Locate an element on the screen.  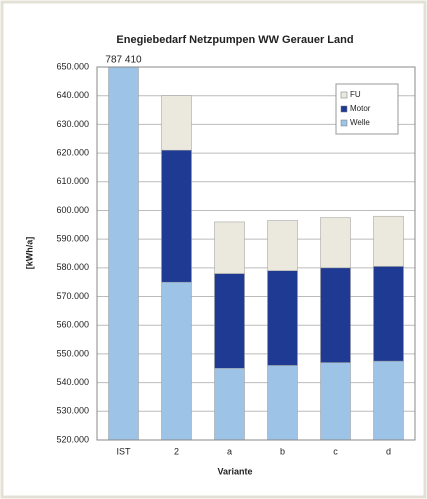
x-tick-label: IST is located at coordinates (123, 451).